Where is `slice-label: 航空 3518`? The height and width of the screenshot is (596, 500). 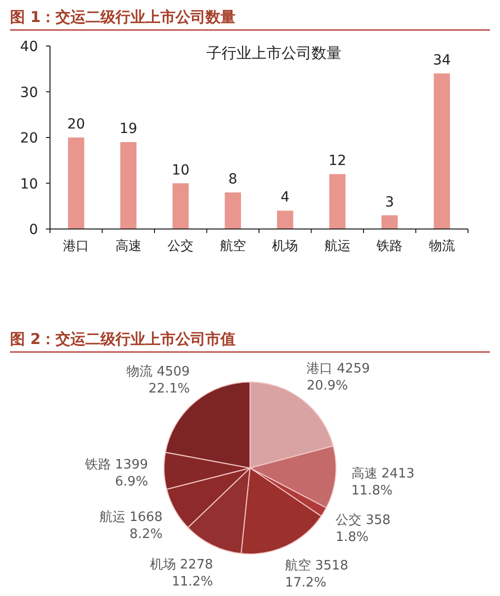
slice-label: 航空 3518 is located at coordinates (316, 566).